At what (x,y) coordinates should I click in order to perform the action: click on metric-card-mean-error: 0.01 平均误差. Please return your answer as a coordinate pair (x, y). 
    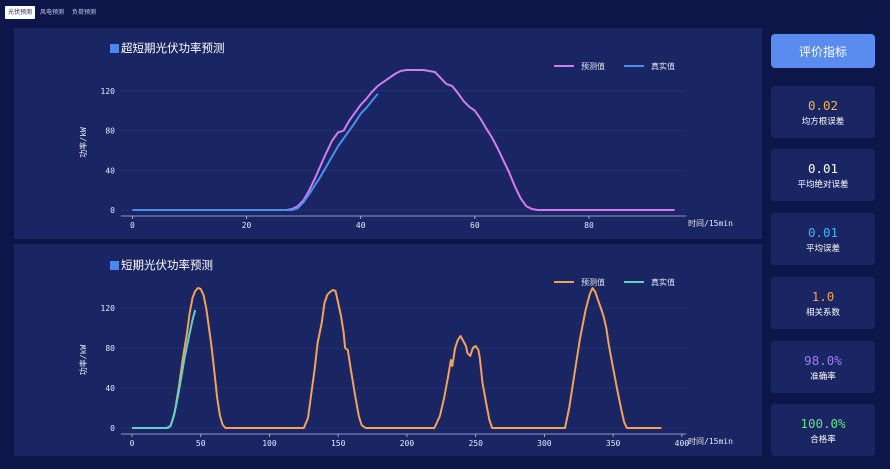
    Looking at the image, I should click on (823, 239).